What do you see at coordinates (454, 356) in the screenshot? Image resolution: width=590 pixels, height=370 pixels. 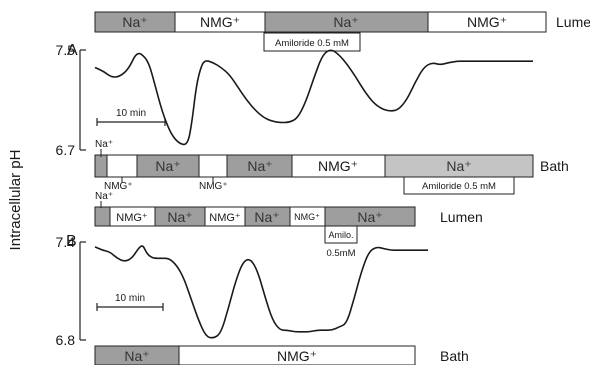 I see `bath-b-label: Bath` at bounding box center [454, 356].